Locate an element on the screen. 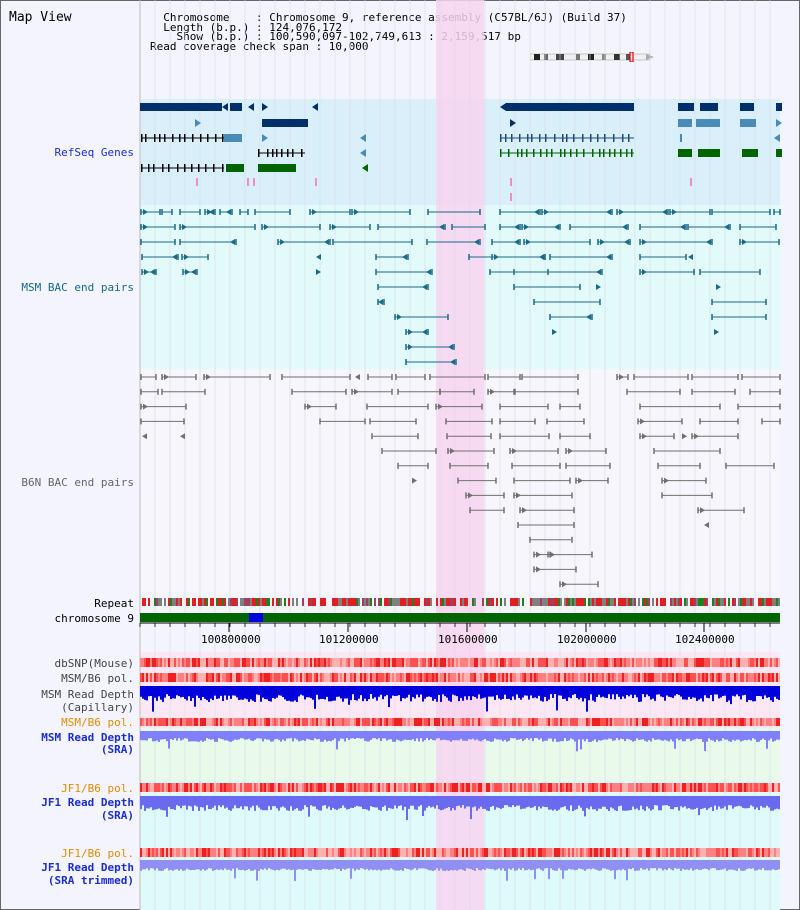 The height and width of the screenshot is (910, 800). track-label-msm-depth-capillary: MSM Read Depth is located at coordinates (87, 694).